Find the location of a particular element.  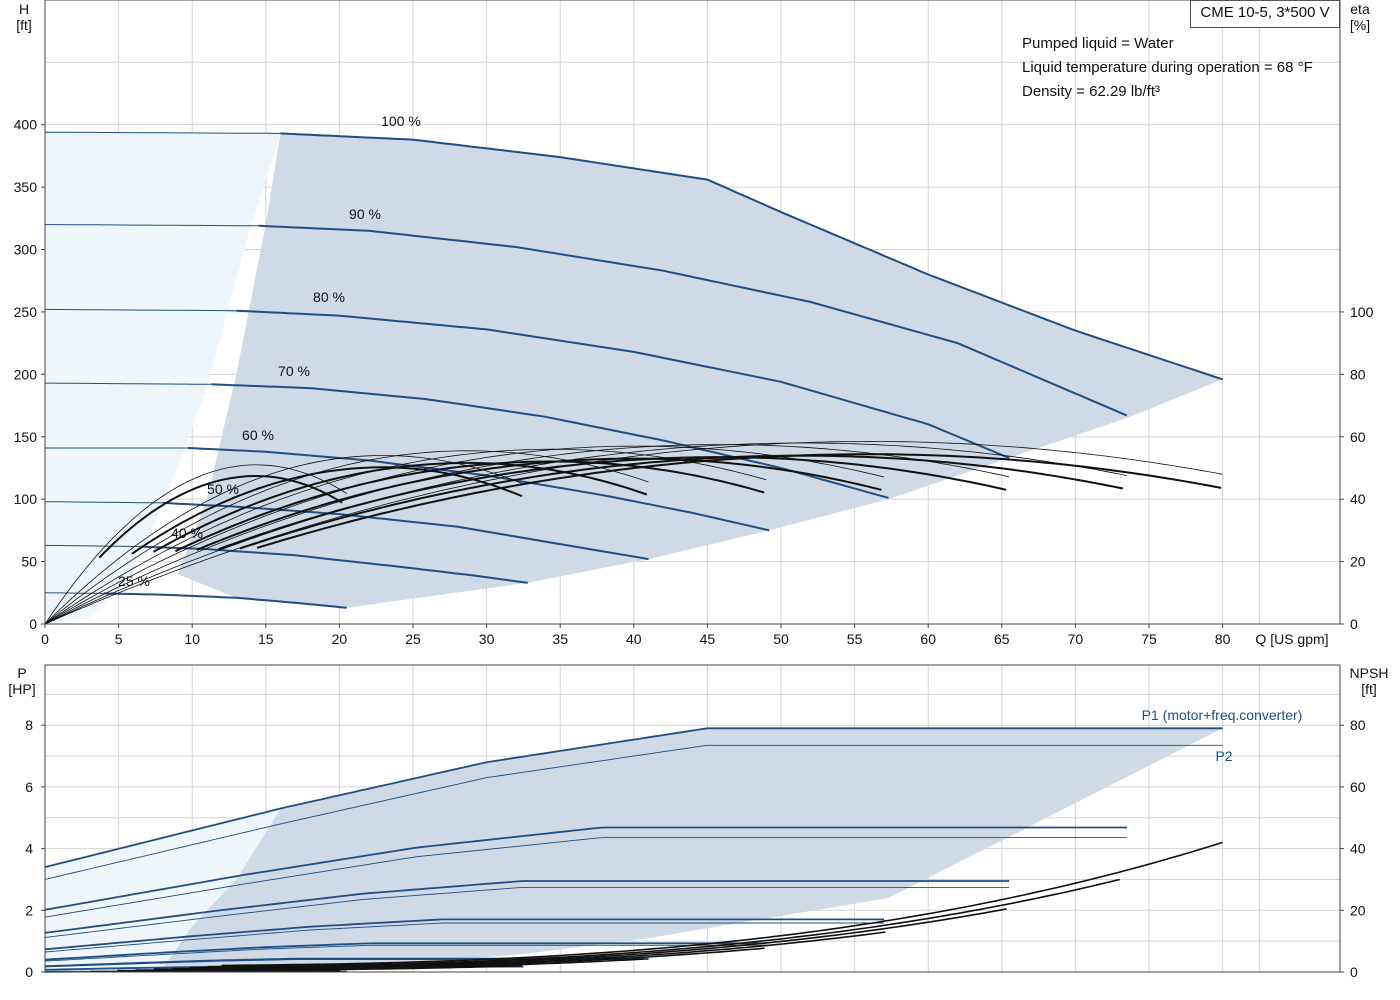

h-tick-label: 350 is located at coordinates (26, 187).